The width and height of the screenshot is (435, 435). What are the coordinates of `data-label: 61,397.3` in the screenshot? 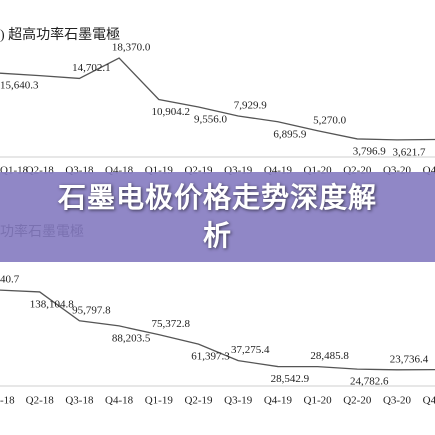 It's located at (210, 357).